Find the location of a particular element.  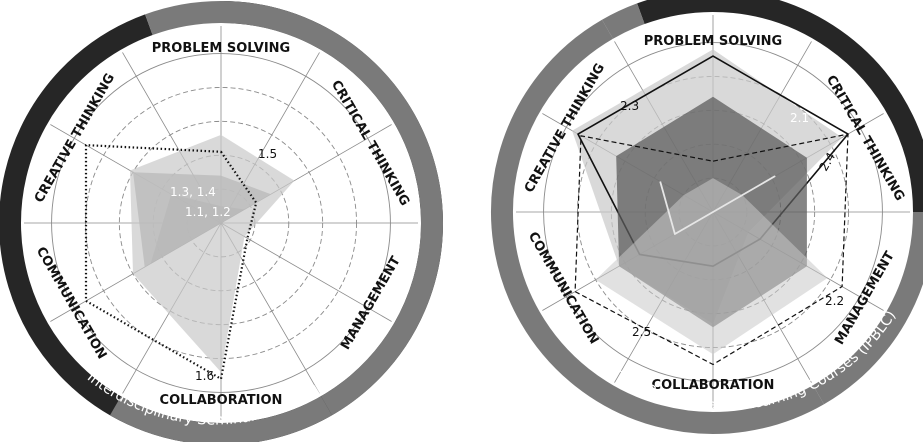

isc-ring-segment is located at coordinates (221, 419).